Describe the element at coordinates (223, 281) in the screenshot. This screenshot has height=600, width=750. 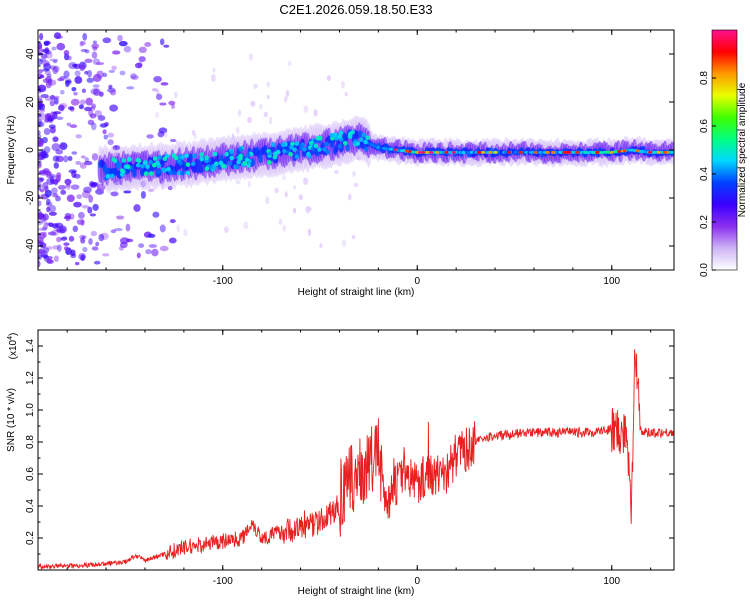
I see `spectrogram-x-tick-label: -100` at that location.